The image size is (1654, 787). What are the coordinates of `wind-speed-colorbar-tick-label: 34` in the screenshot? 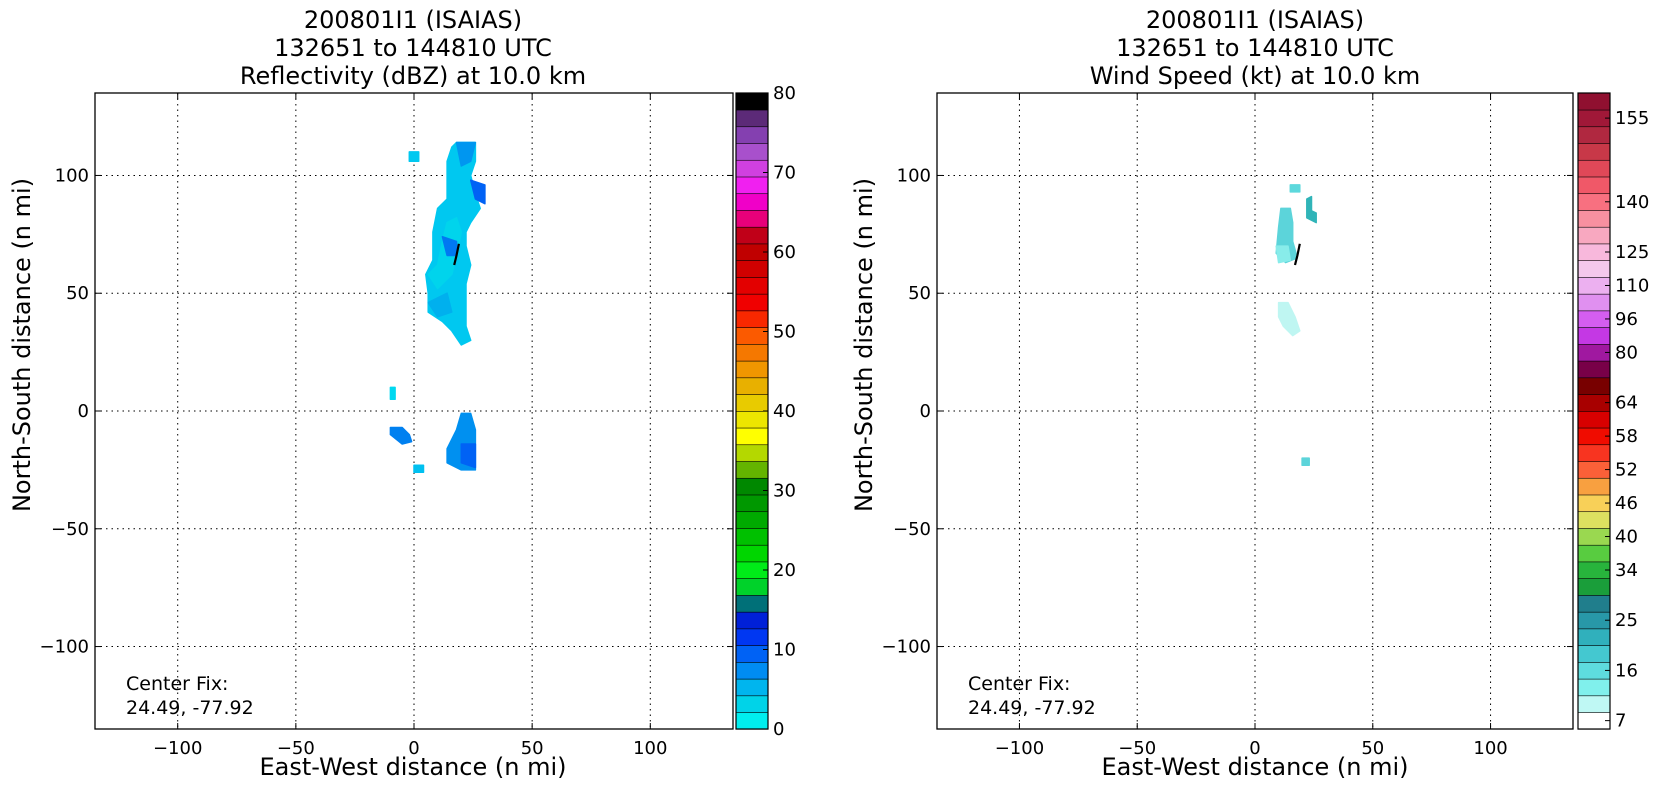 It's located at (1626, 570).